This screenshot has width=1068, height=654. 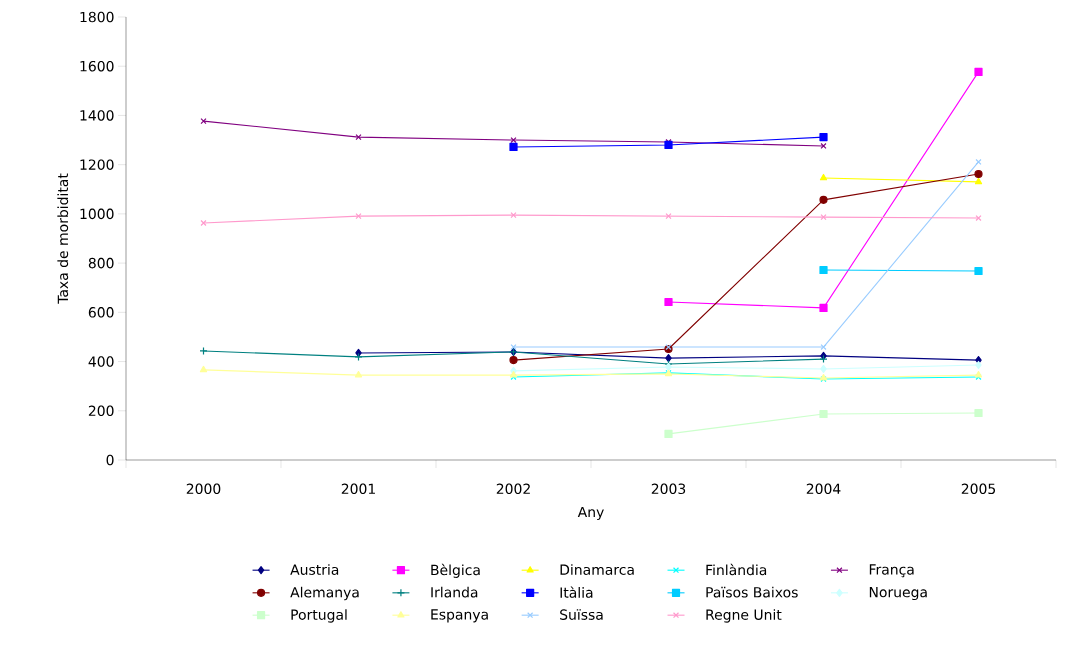 What do you see at coordinates (358, 489) in the screenshot?
I see `x-tick-label: 2001` at bounding box center [358, 489].